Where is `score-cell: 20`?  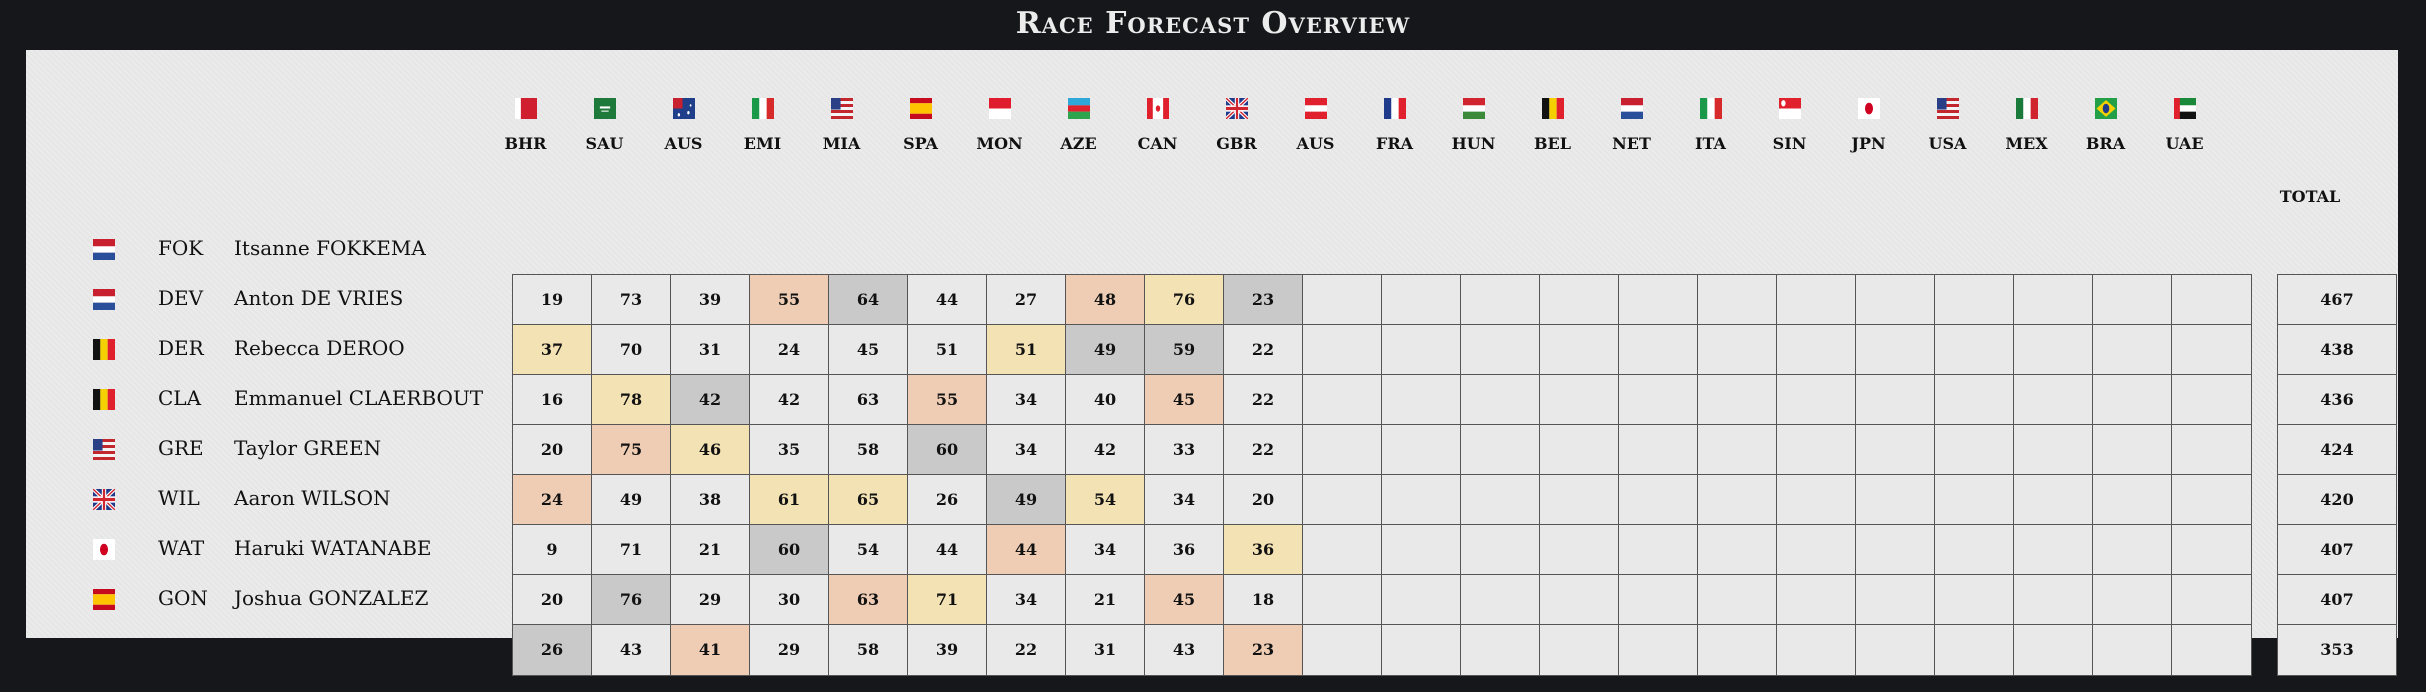
score-cell: 20 is located at coordinates (1263, 500).